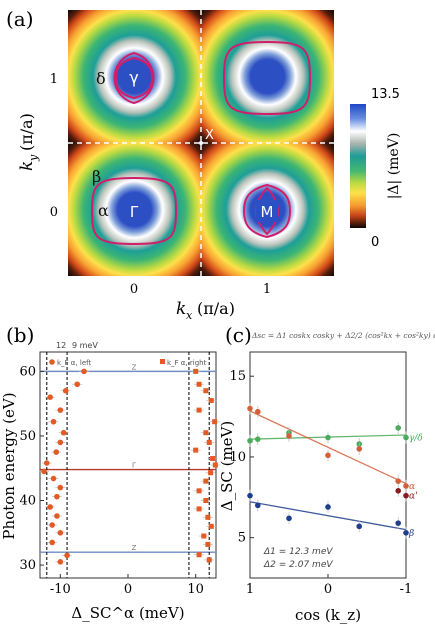 The width and height of the screenshot is (435, 636). Describe the element at coordinates (267, 289) in the screenshot. I see `x-tick-1: 1` at that location.